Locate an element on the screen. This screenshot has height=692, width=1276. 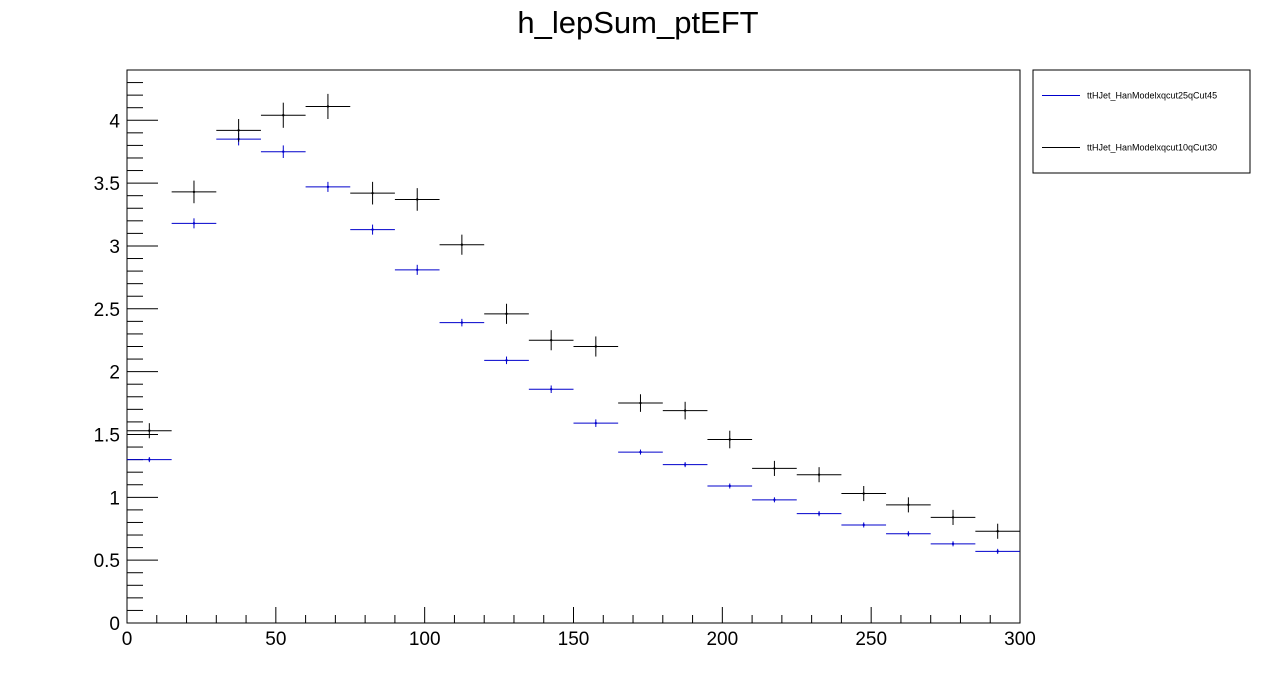
legend-label-0: ttHJet_HanModelxqcut25qCut45 is located at coordinates (1152, 96).